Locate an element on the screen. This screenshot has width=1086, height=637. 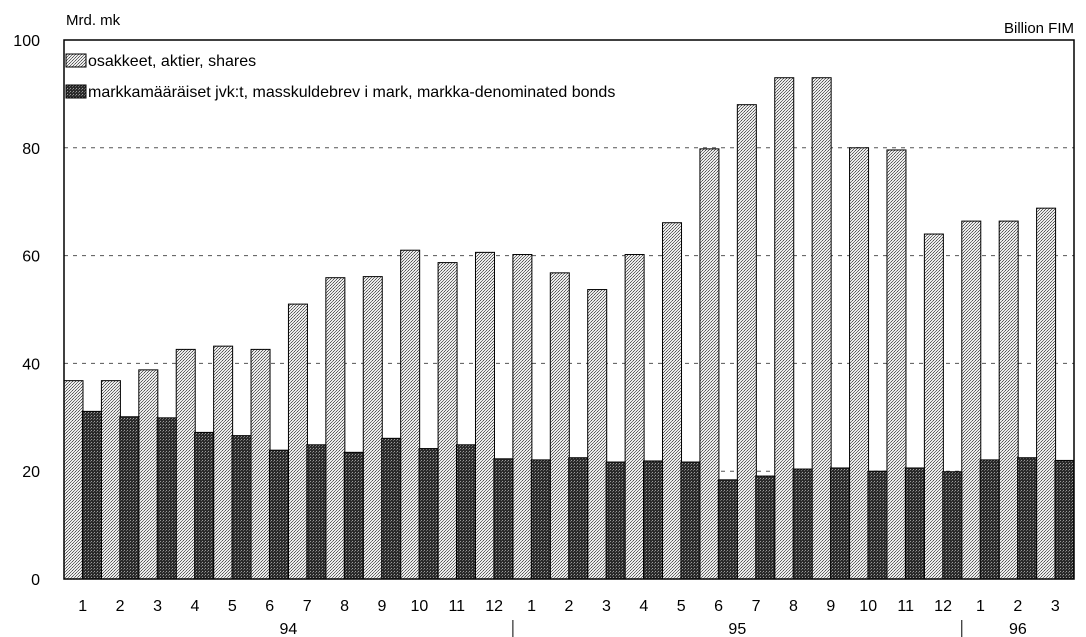
year-label: 95 is located at coordinates (737, 629).